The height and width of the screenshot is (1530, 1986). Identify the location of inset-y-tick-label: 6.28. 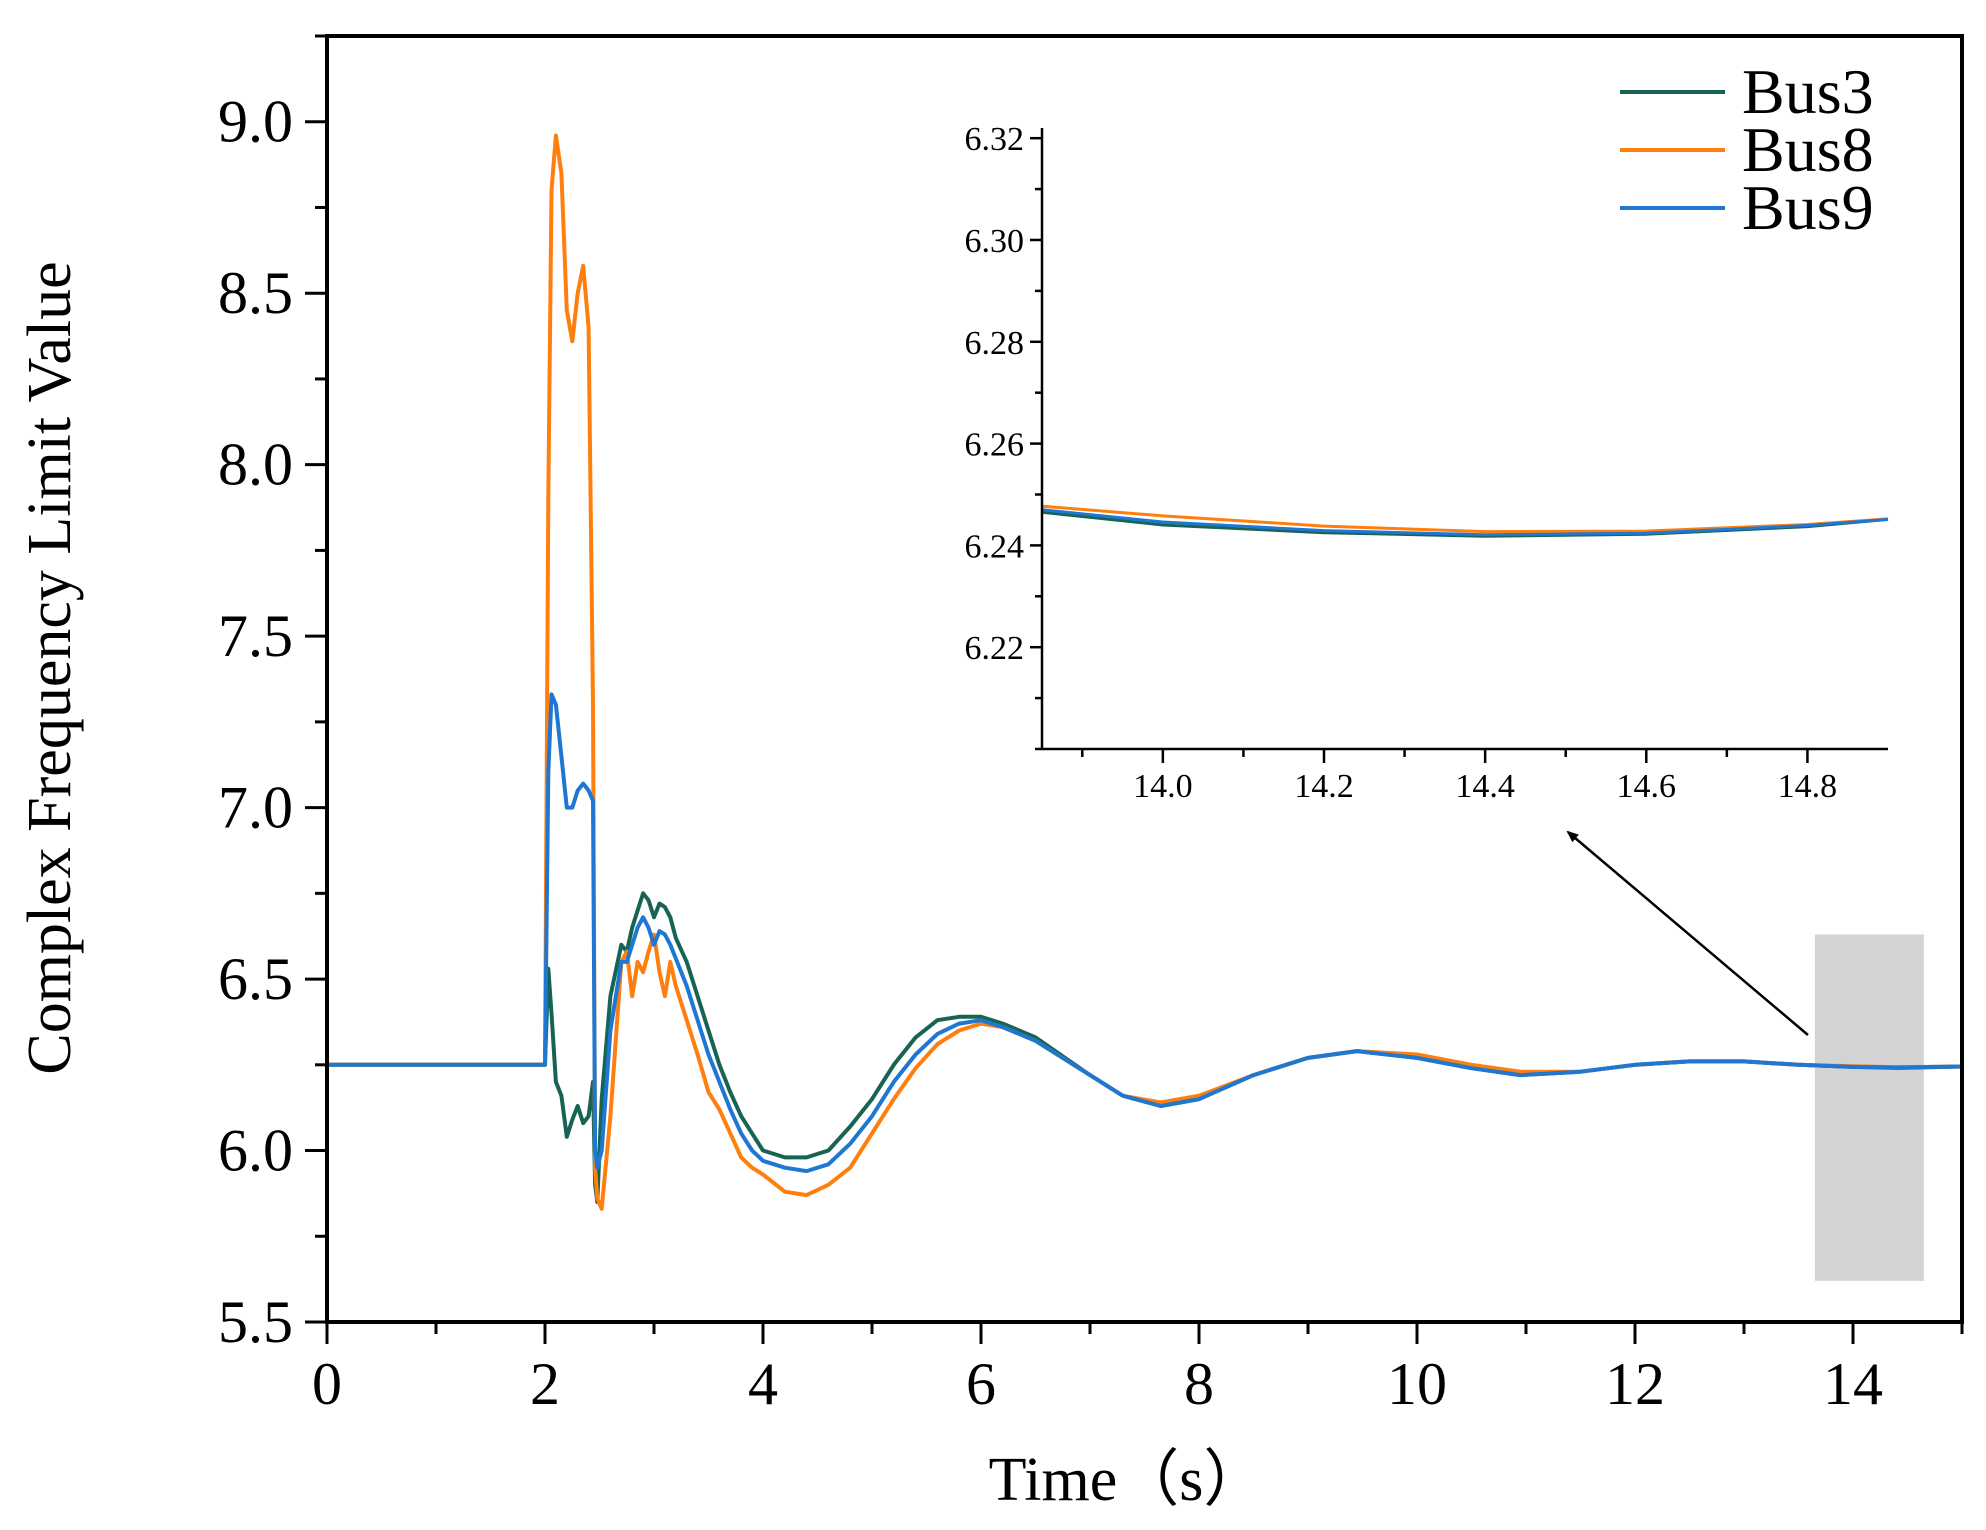
(995, 343).